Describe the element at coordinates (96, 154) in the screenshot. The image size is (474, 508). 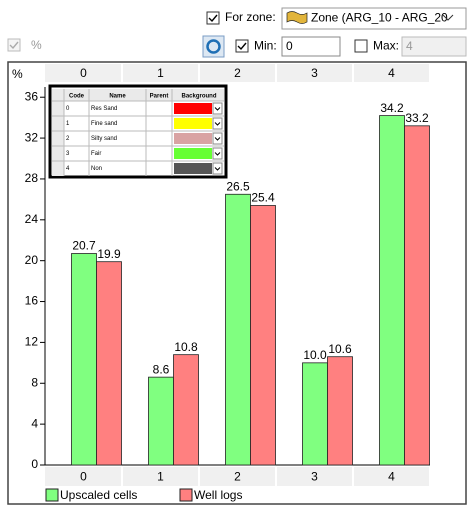
I see `zone-name: Fair` at that location.